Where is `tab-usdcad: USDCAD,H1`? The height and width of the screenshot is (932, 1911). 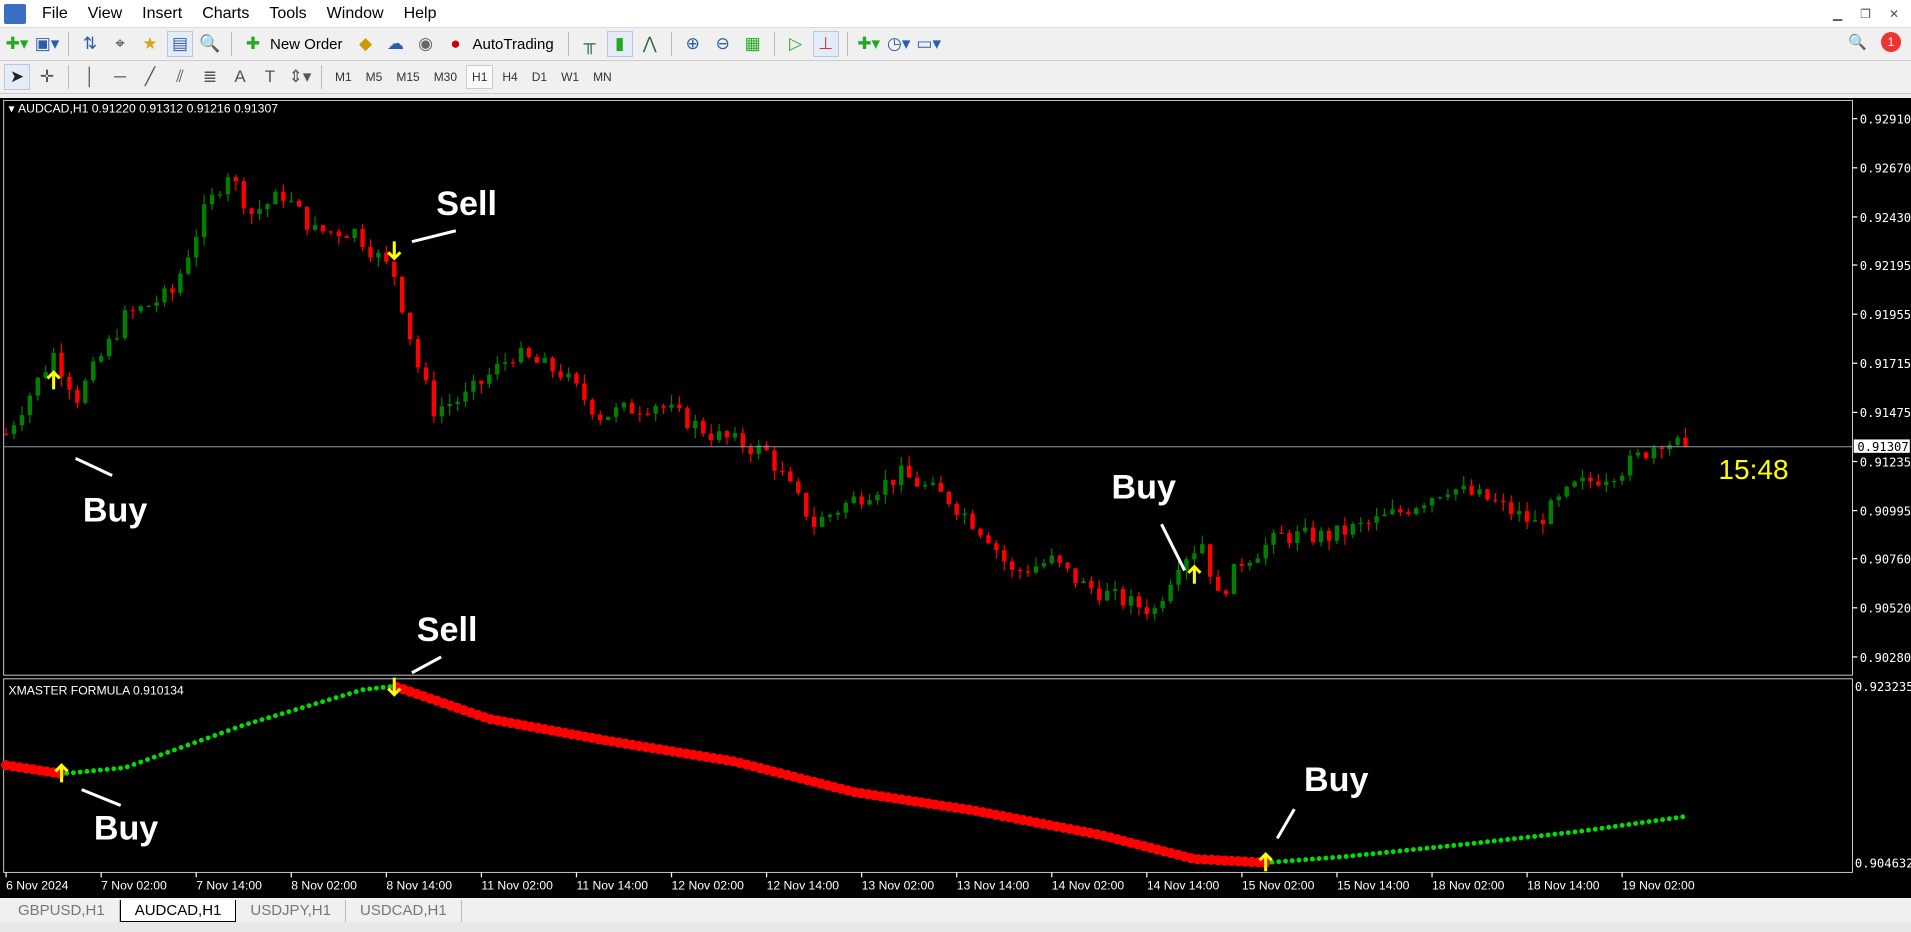
tab-usdcad: USDCAD,H1 is located at coordinates (404, 911).